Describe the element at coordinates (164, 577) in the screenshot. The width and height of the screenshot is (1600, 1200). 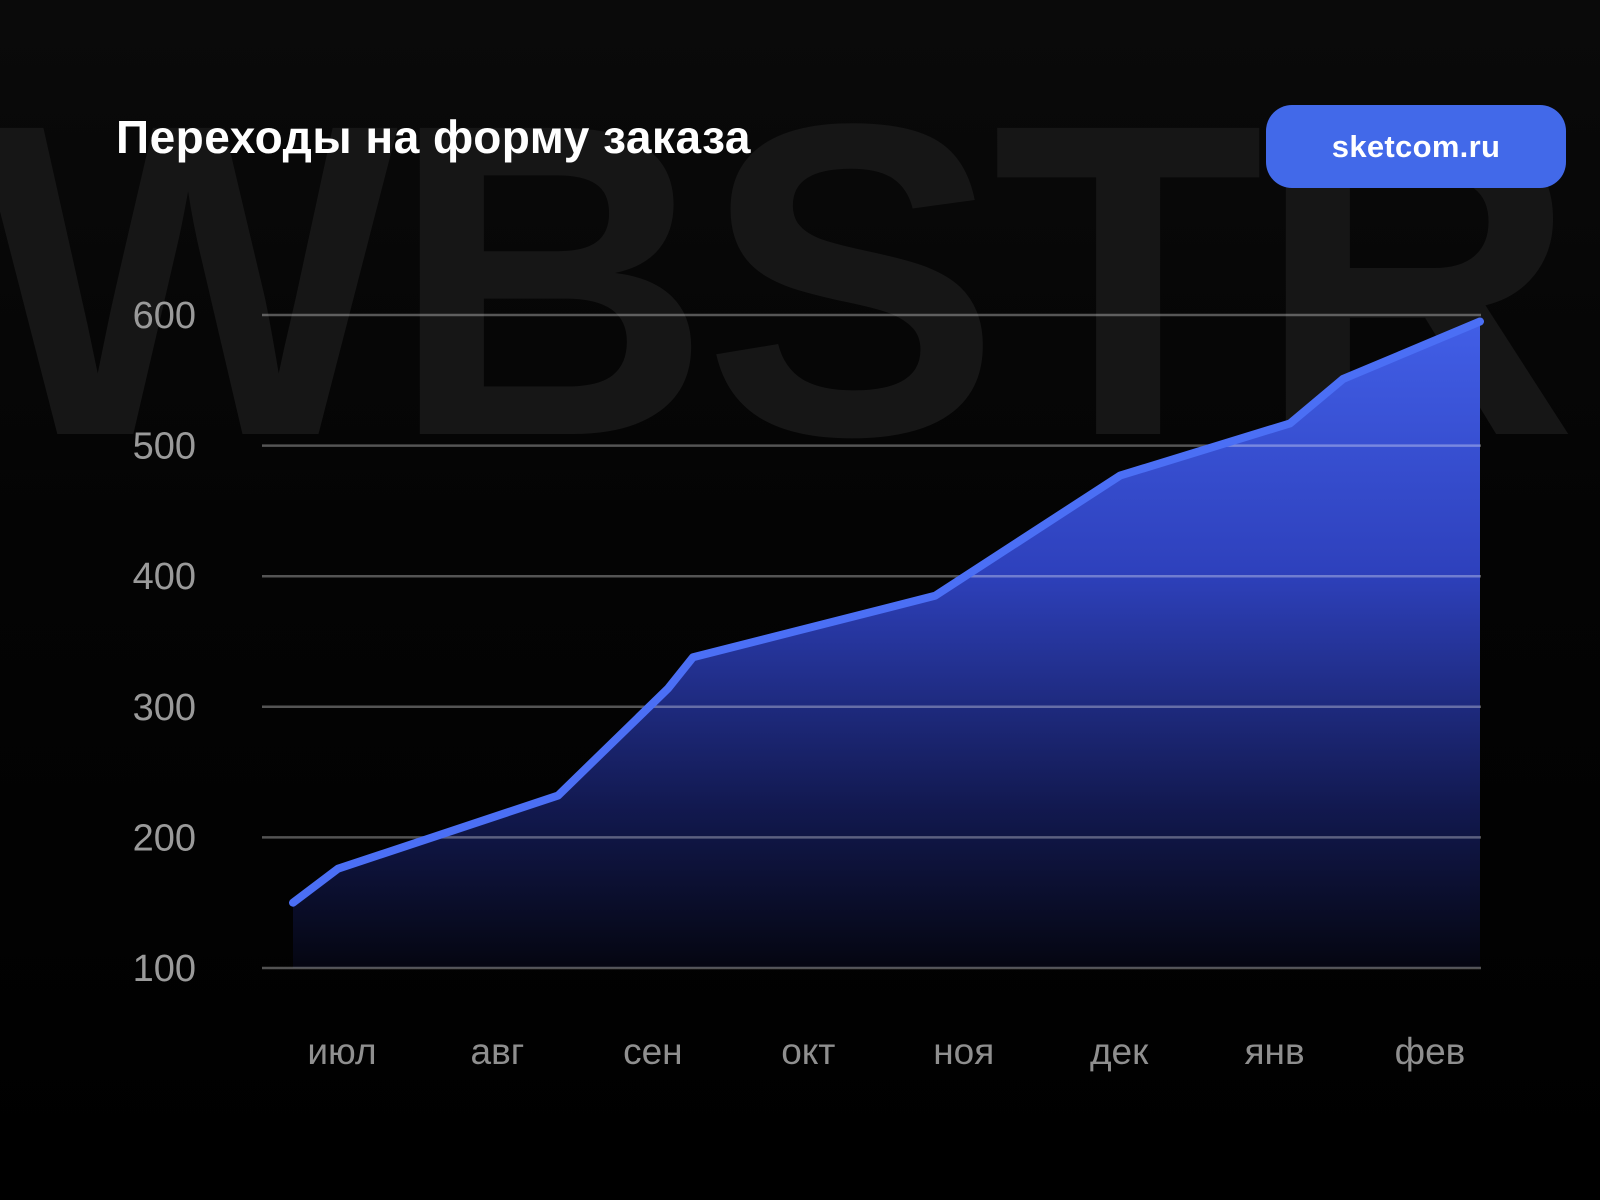
I see `y-tick-label: 400` at that location.